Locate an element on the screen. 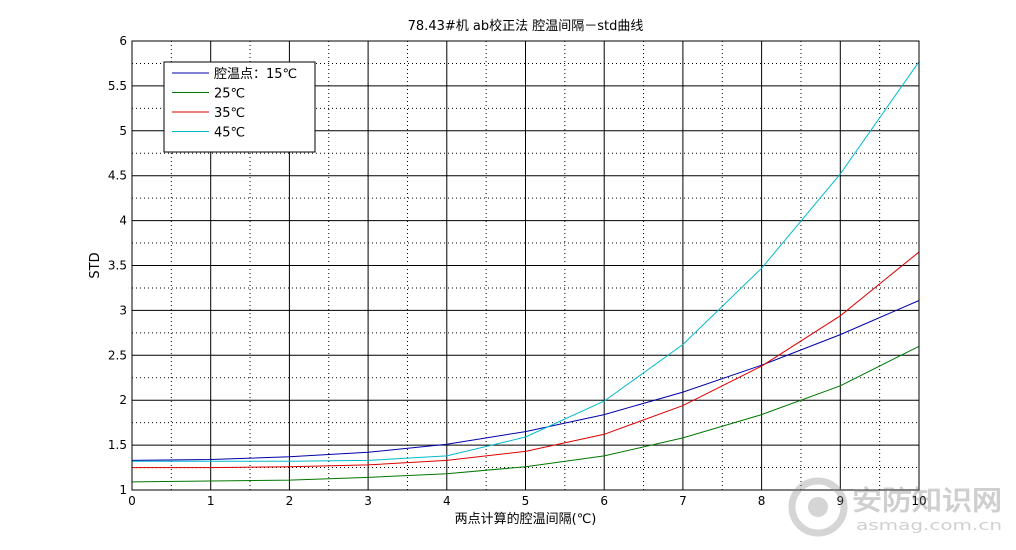 This screenshot has width=1016, height=550. x-tick-label: 3 is located at coordinates (368, 501).